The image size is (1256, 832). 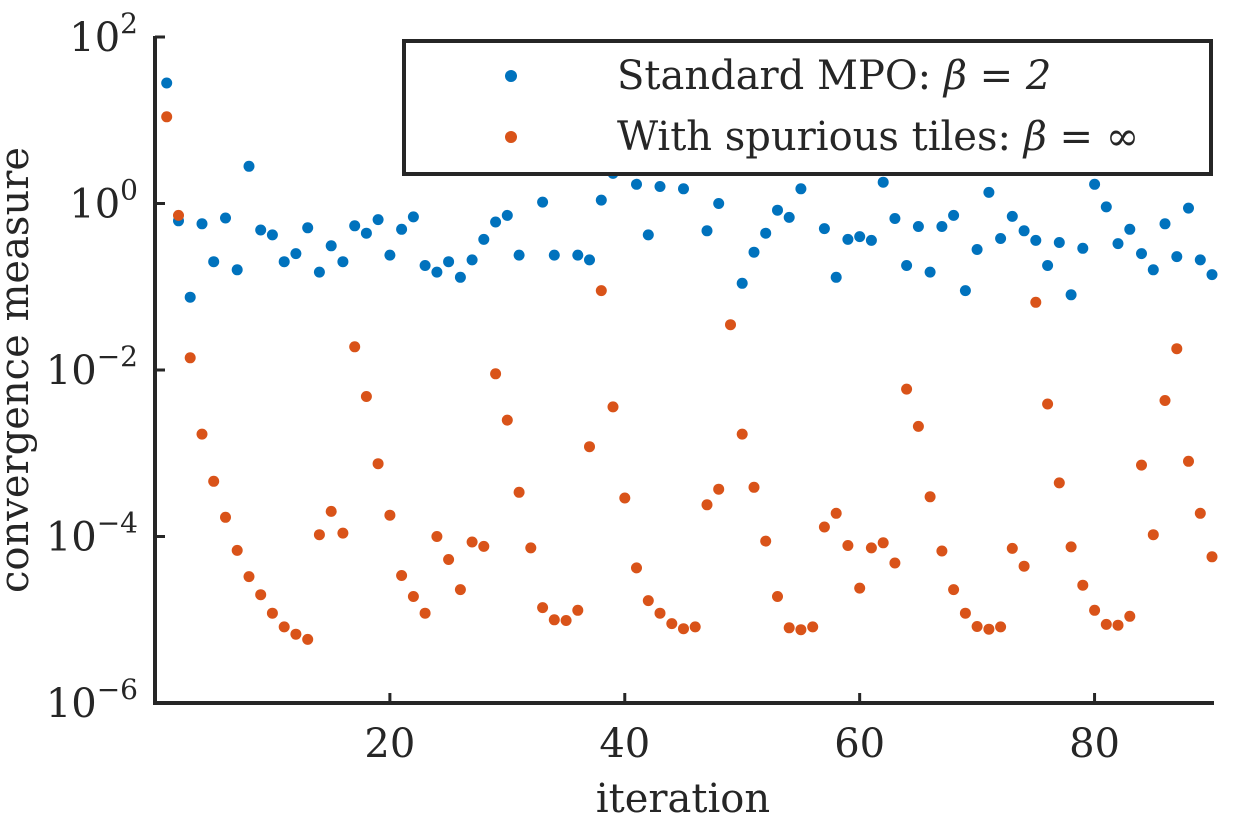 What do you see at coordinates (105, 367) in the screenshot?
I see `y-ticks: 10² 10⁰ 10⁻² 10⁻⁴ 10⁻⁶` at bounding box center [105, 367].